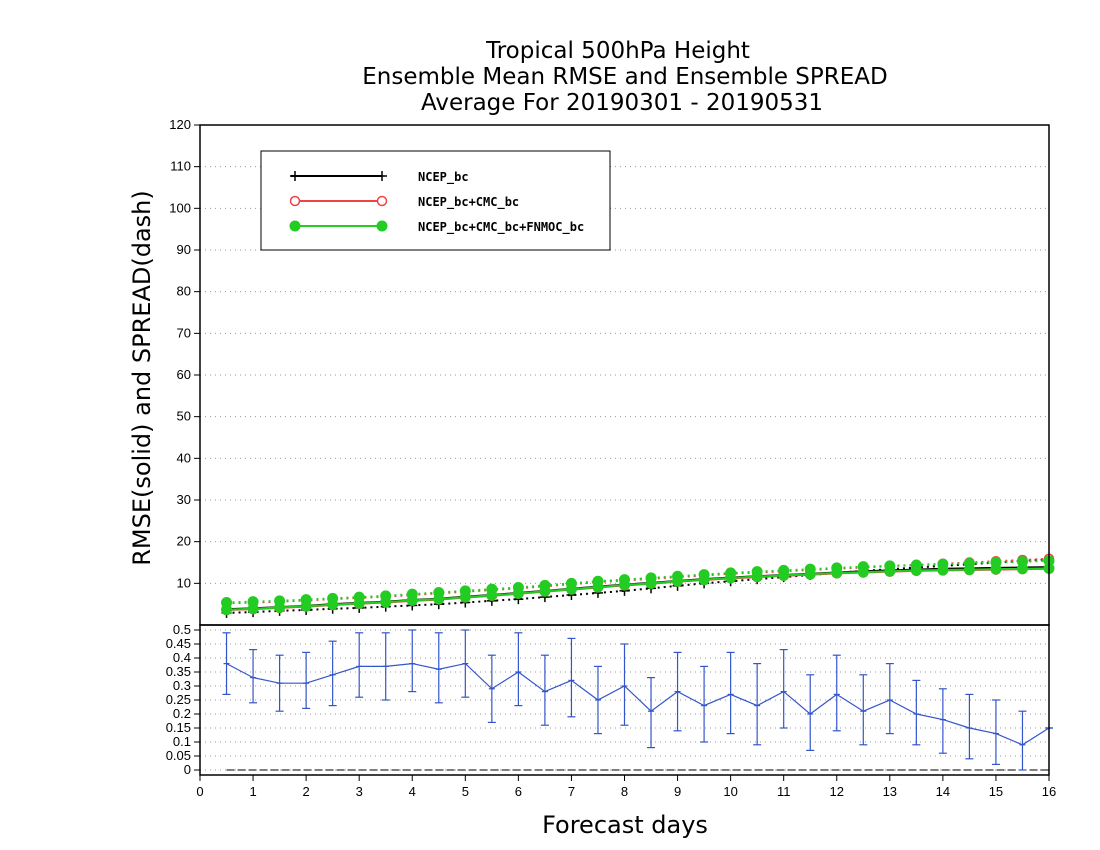 The height and width of the screenshot is (850, 1100). What do you see at coordinates (182, 741) in the screenshot?
I see `bottom-y-tick-label: 0.1` at bounding box center [182, 741].